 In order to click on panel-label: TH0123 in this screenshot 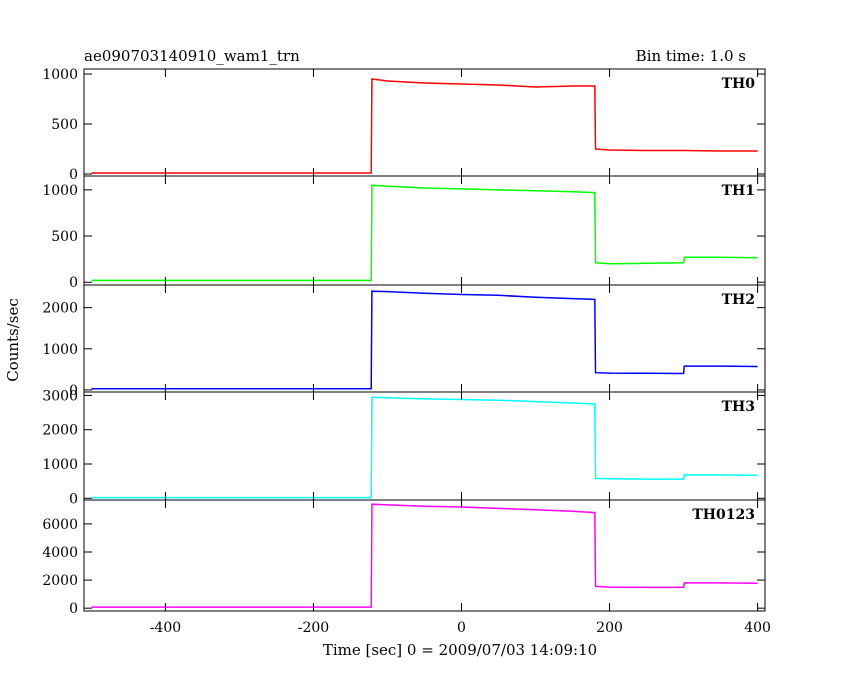, I will do `click(723, 515)`.